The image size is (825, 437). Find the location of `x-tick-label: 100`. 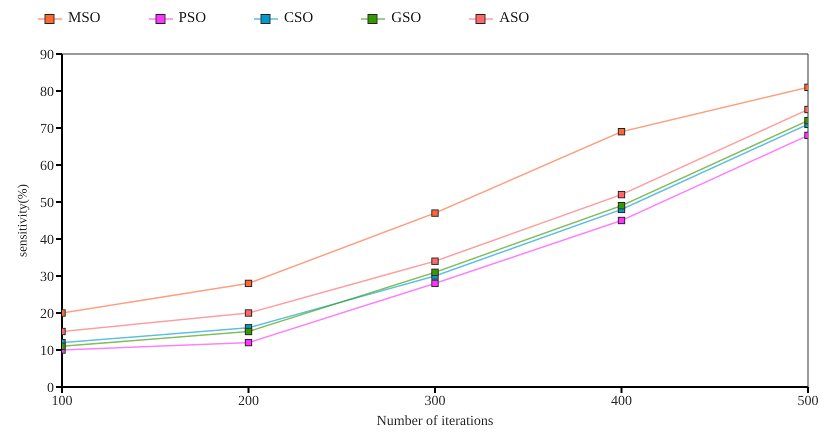

x-tick-label: 100 is located at coordinates (62, 401).